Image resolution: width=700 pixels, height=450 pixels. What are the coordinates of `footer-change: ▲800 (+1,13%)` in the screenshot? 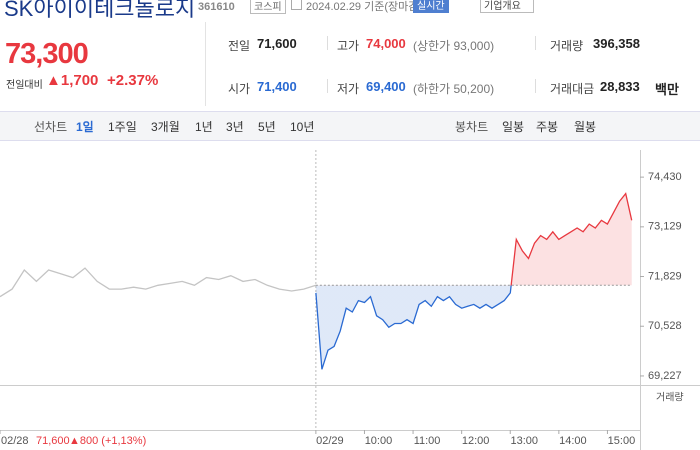 It's located at (107, 441).